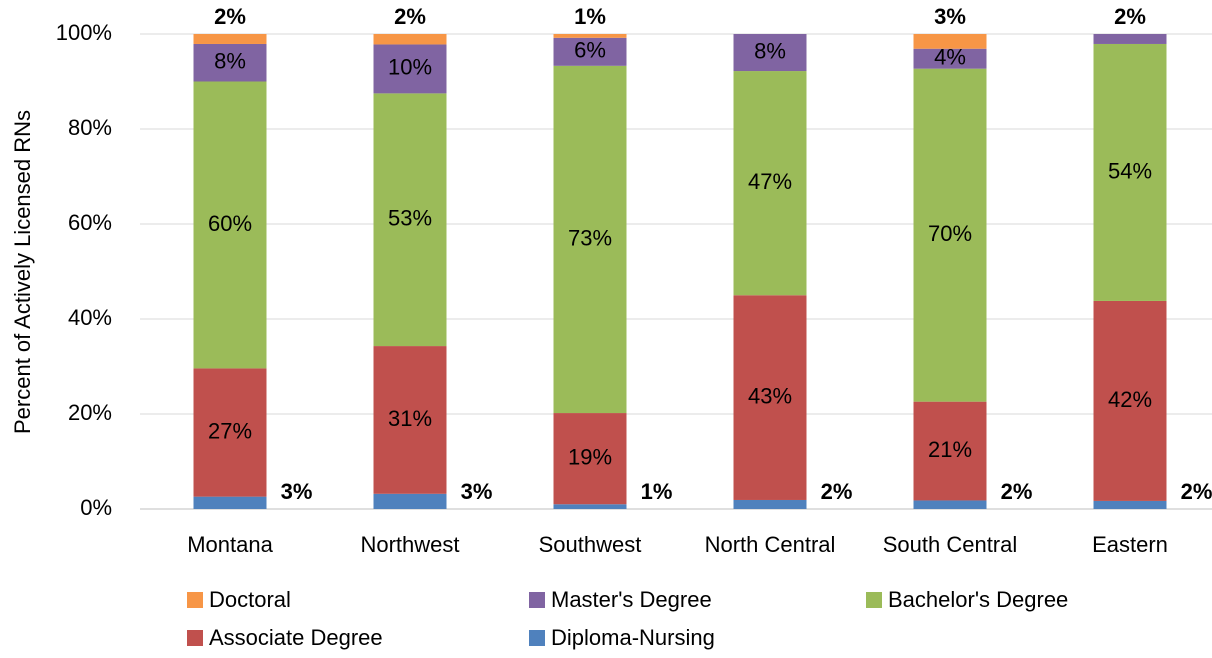 This screenshot has width=1212, height=658. I want to click on data-label: 47%, so click(770, 181).